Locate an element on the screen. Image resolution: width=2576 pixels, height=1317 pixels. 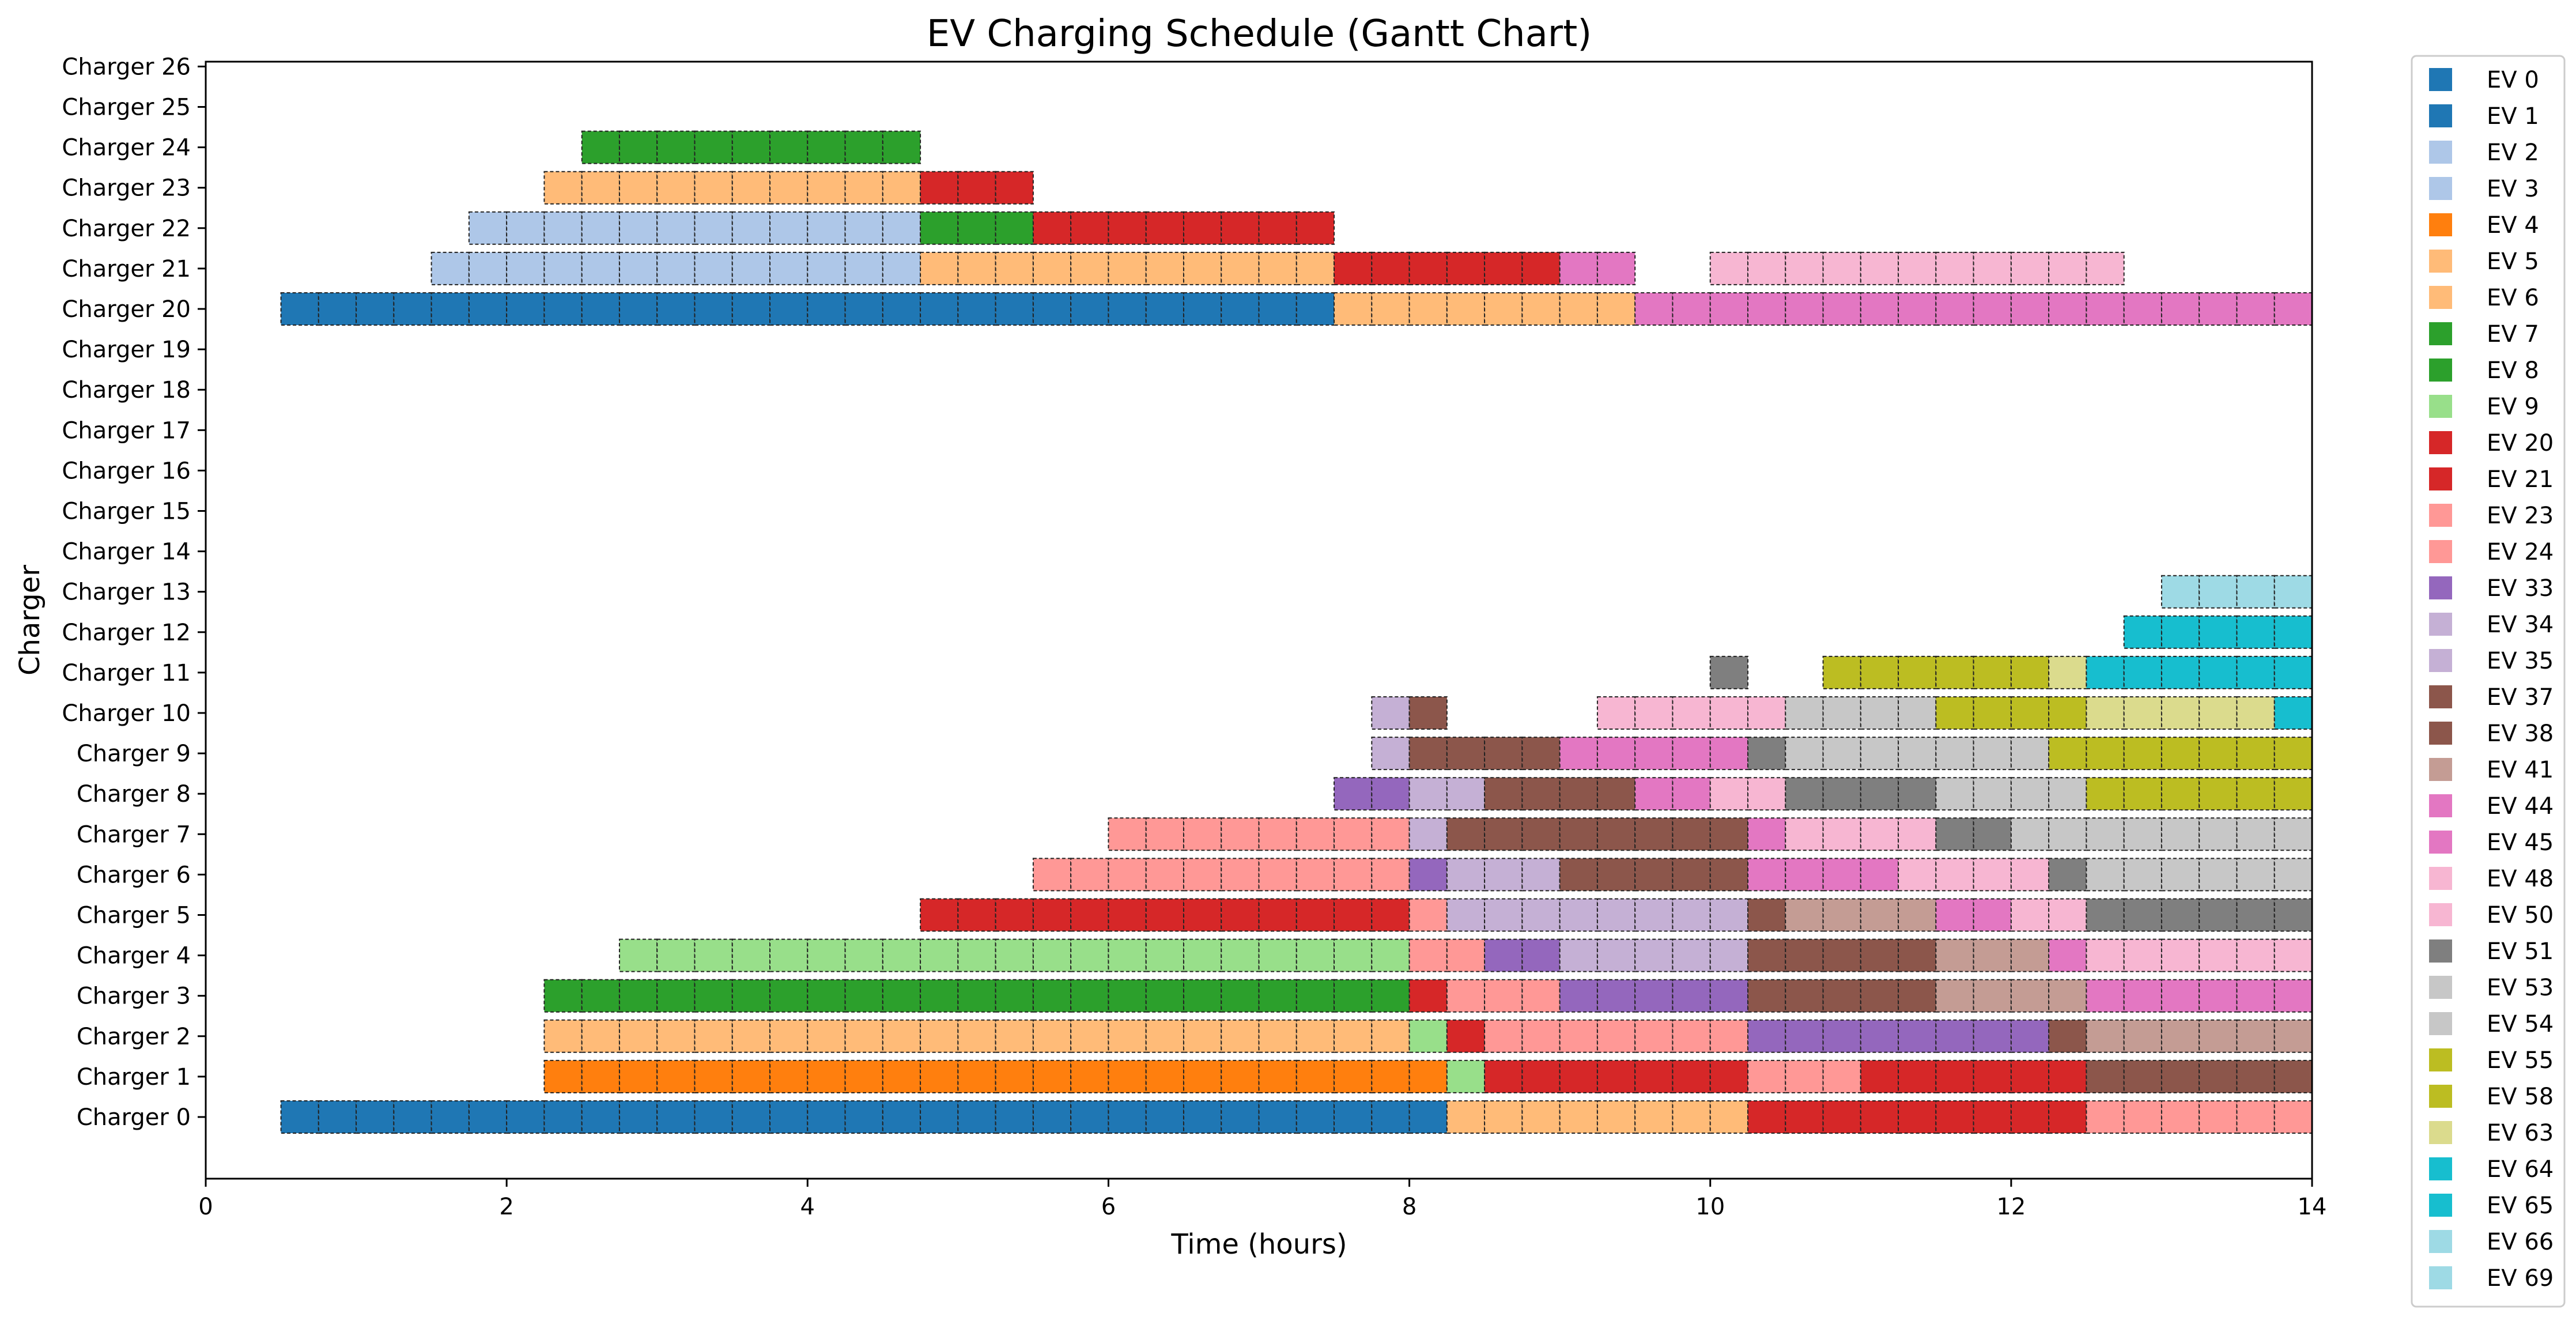
y-tick-label: Charger 24 is located at coordinates (126, 148).